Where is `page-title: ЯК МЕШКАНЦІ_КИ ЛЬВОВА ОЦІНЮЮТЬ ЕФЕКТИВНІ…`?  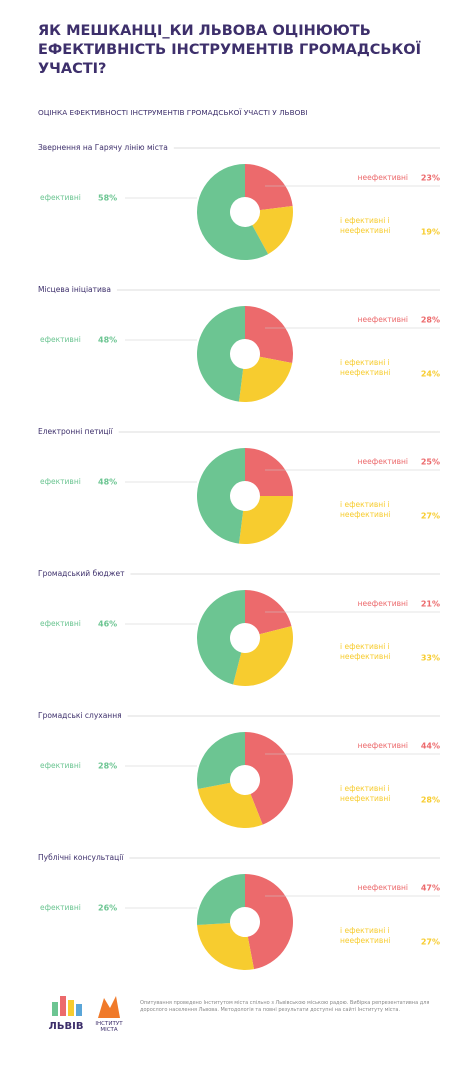 page-title: ЯК МЕШКАНЦІ_КИ ЛЬВОВА ОЦІНЮЮТЬ ЕФЕКТИВНІ… is located at coordinates (230, 50).